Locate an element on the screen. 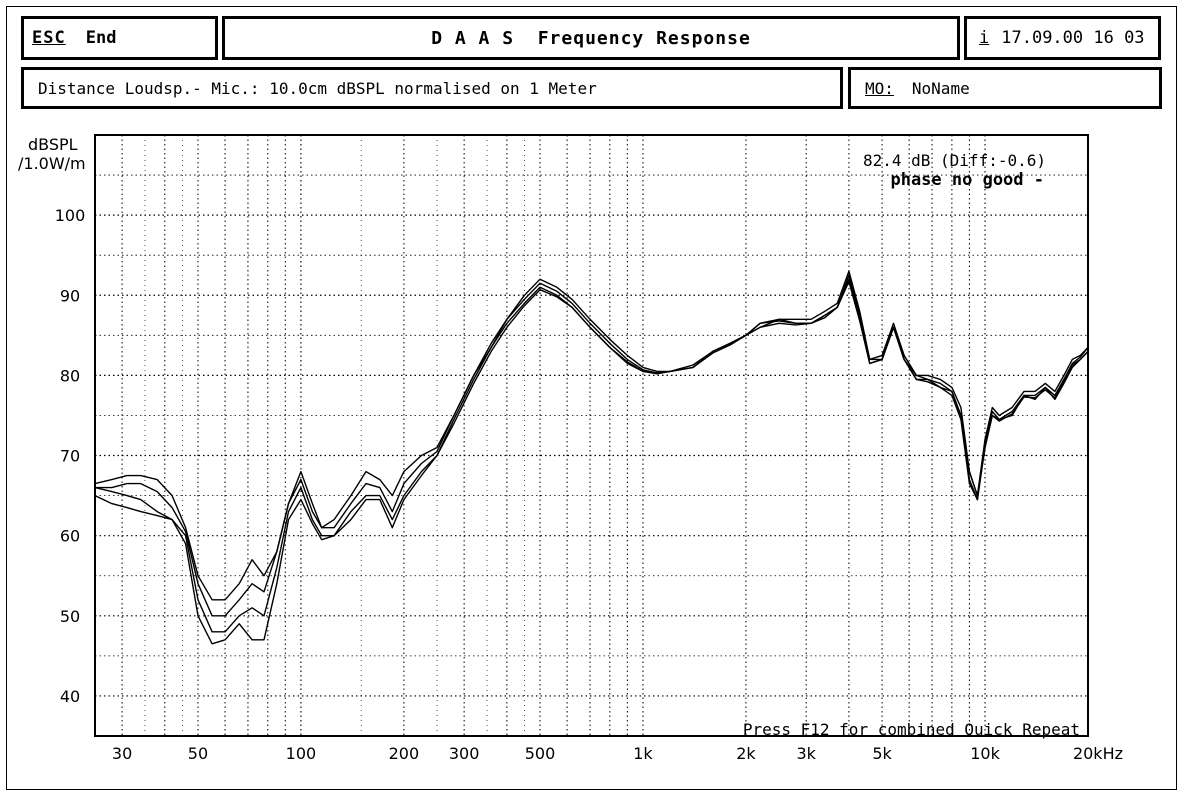  mo-key-label: MO: is located at coordinates (879, 88).